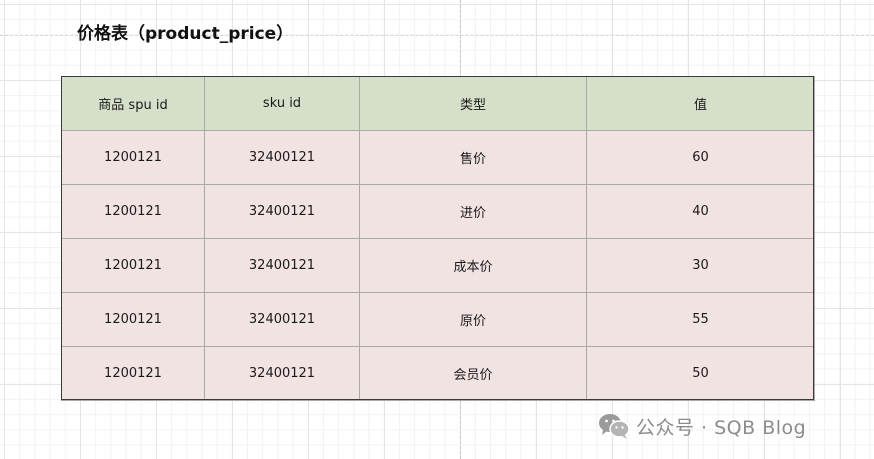  What do you see at coordinates (473, 265) in the screenshot?
I see `cell-type: 成本价` at bounding box center [473, 265].